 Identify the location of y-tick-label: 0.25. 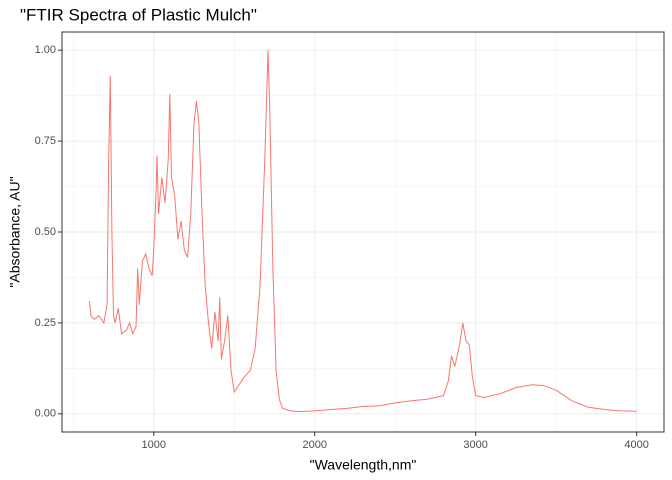
(45, 323).